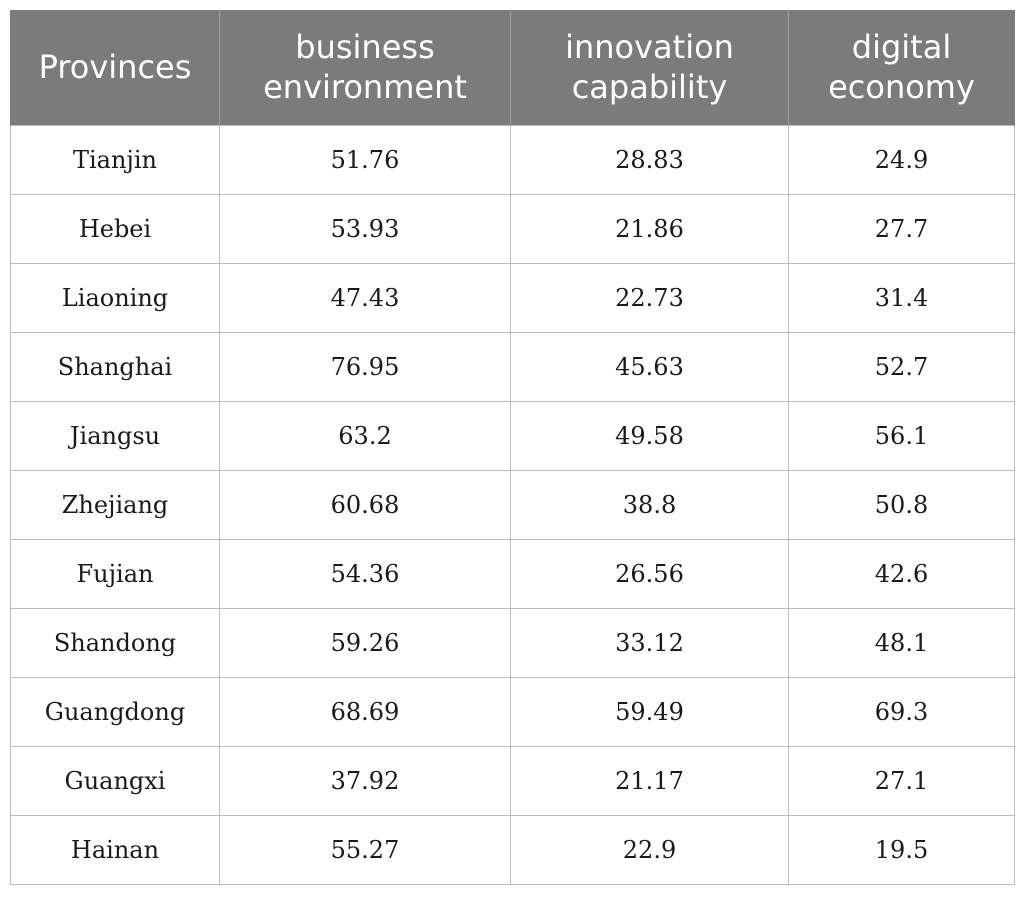  I want to click on digital-economy-cell: 27.7, so click(901, 228).